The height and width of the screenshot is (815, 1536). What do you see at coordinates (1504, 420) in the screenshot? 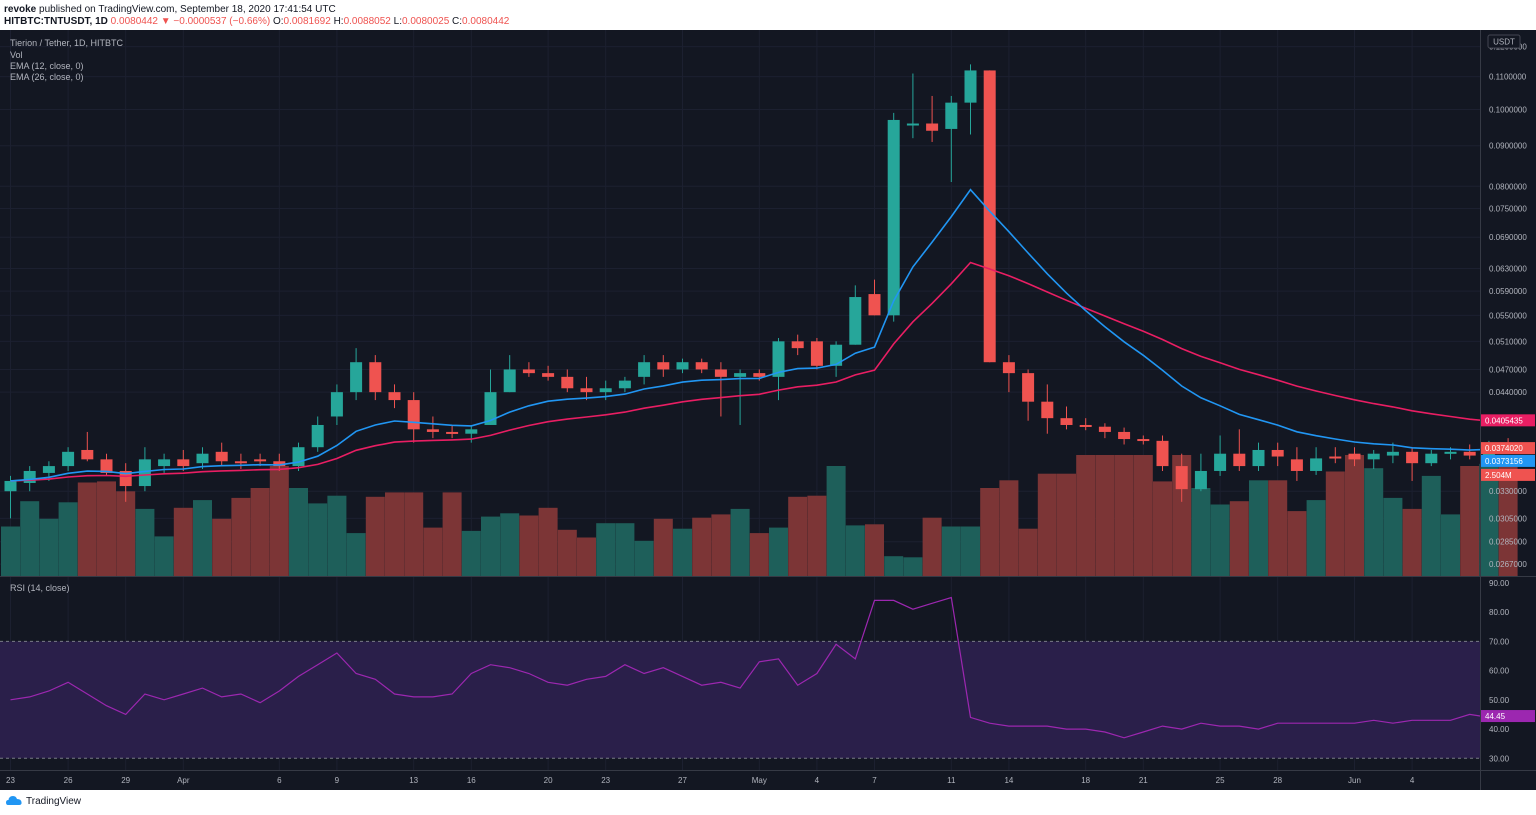
I see `ema26-value-tag: 0.0405435` at bounding box center [1504, 420].